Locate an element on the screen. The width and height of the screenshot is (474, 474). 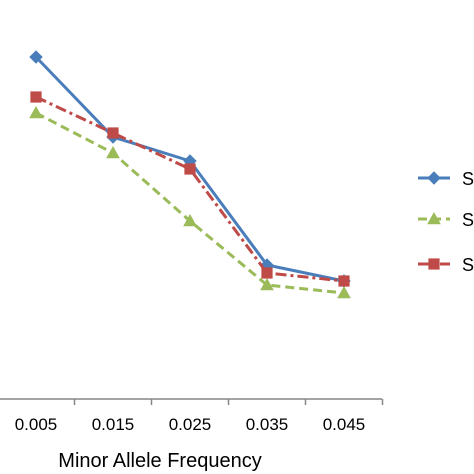
x-axis-title: Minor Allele Frequency is located at coordinates (159, 461).